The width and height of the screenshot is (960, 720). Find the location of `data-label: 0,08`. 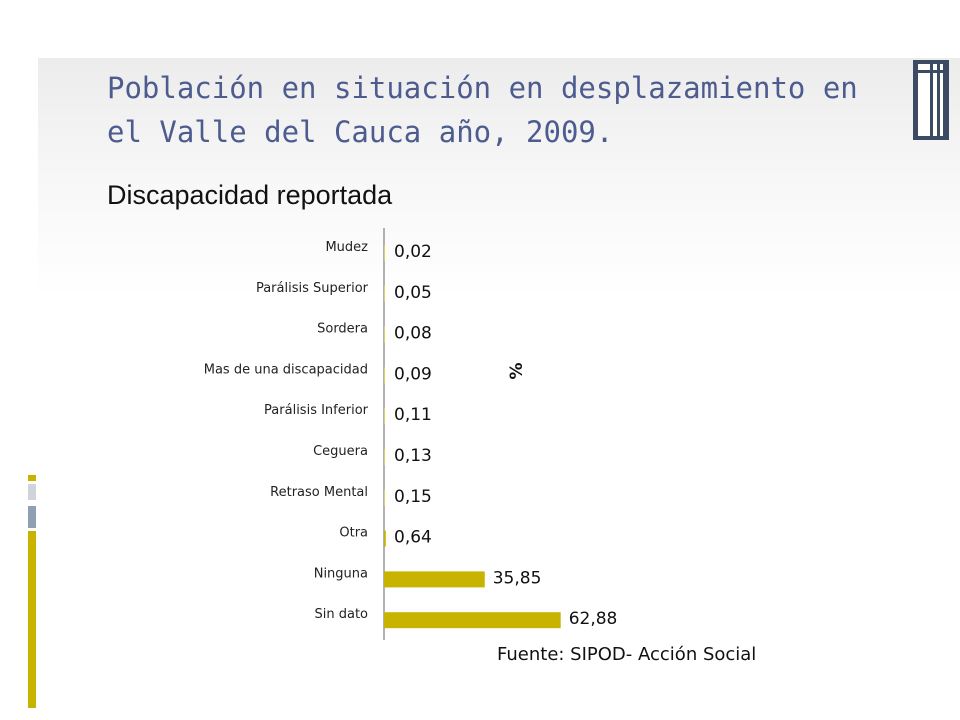

data-label: 0,08 is located at coordinates (413, 334).